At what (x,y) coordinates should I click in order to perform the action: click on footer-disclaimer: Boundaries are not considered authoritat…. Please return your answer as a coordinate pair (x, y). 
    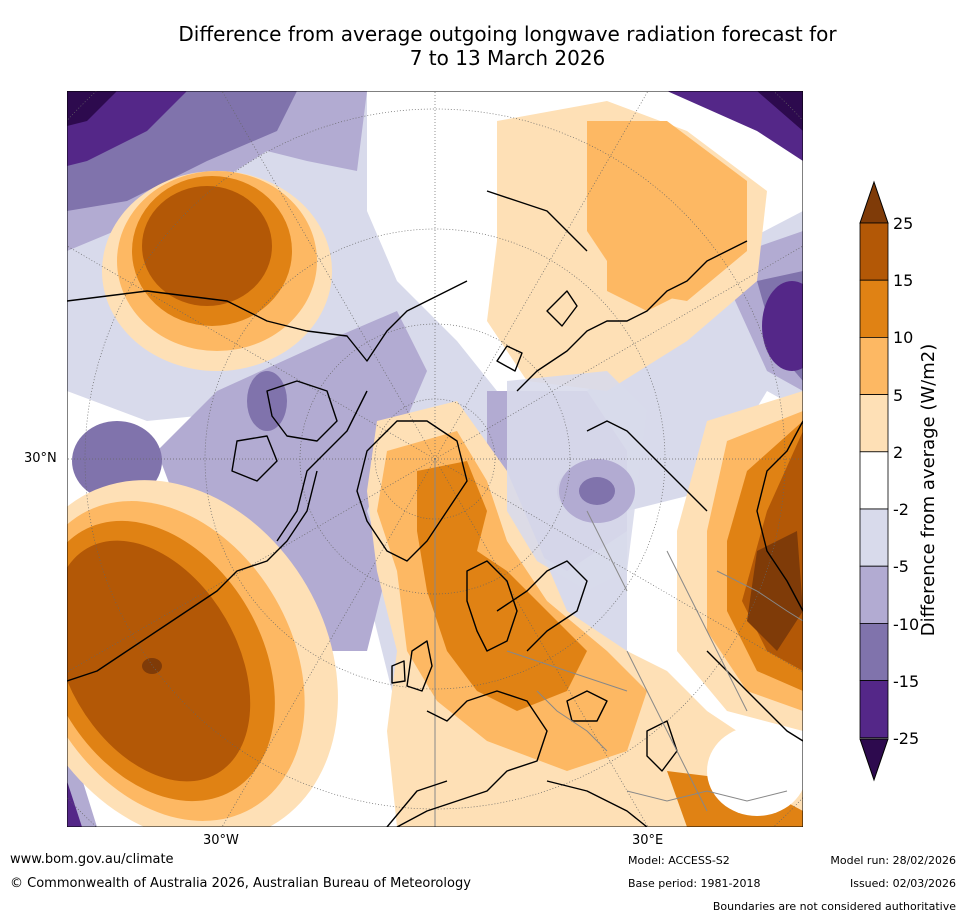
    Looking at the image, I should click on (834, 906).